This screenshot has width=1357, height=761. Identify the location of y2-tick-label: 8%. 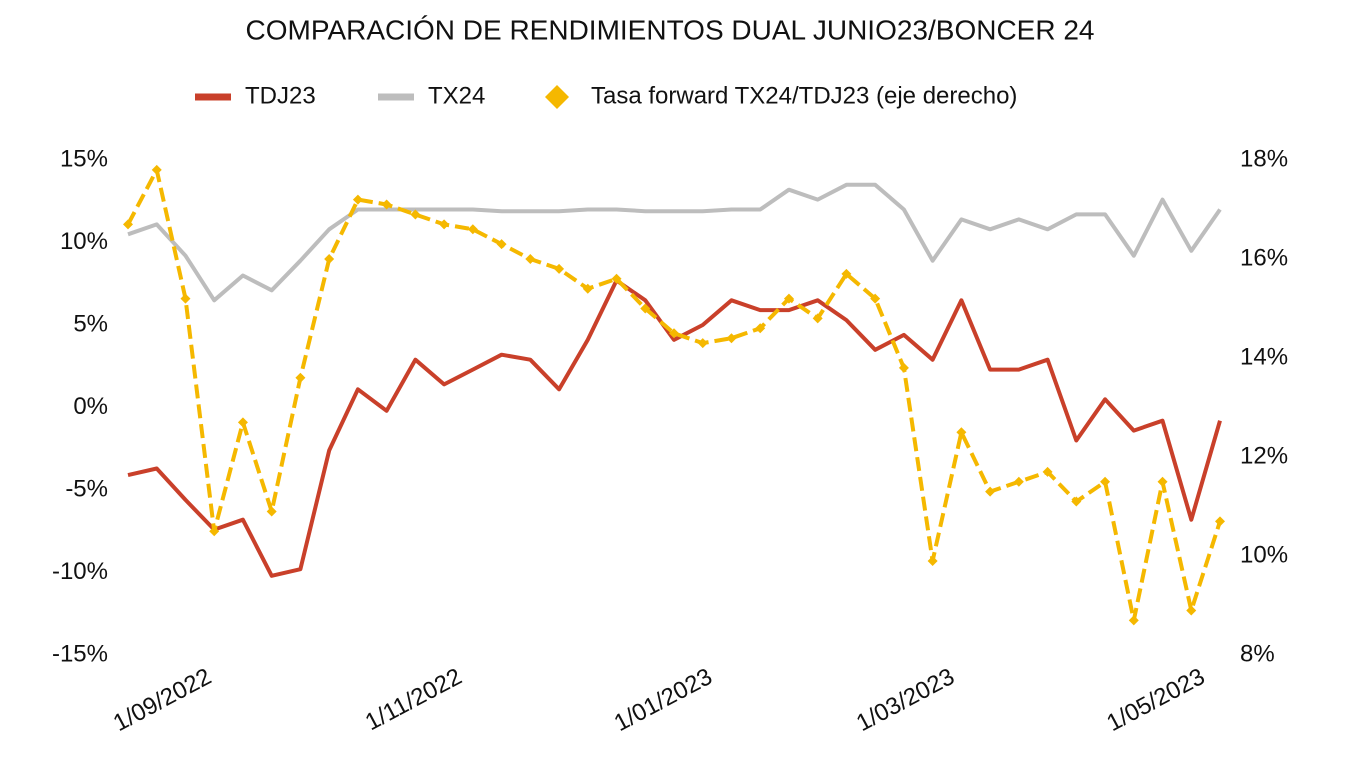
(1257, 653).